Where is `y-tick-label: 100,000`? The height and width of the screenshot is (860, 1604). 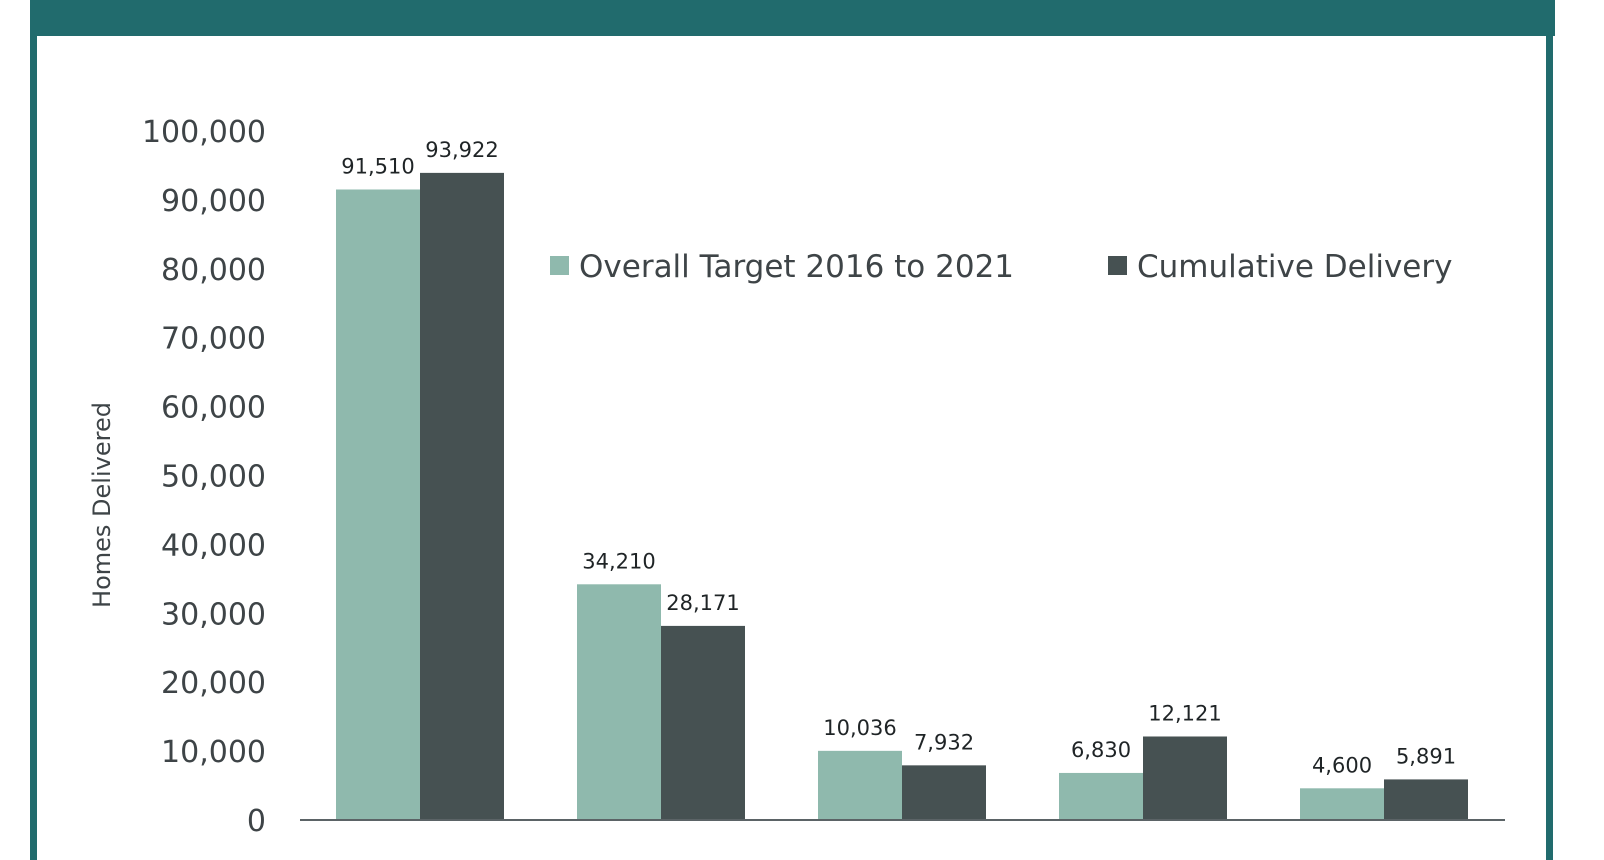 y-tick-label: 100,000 is located at coordinates (204, 132).